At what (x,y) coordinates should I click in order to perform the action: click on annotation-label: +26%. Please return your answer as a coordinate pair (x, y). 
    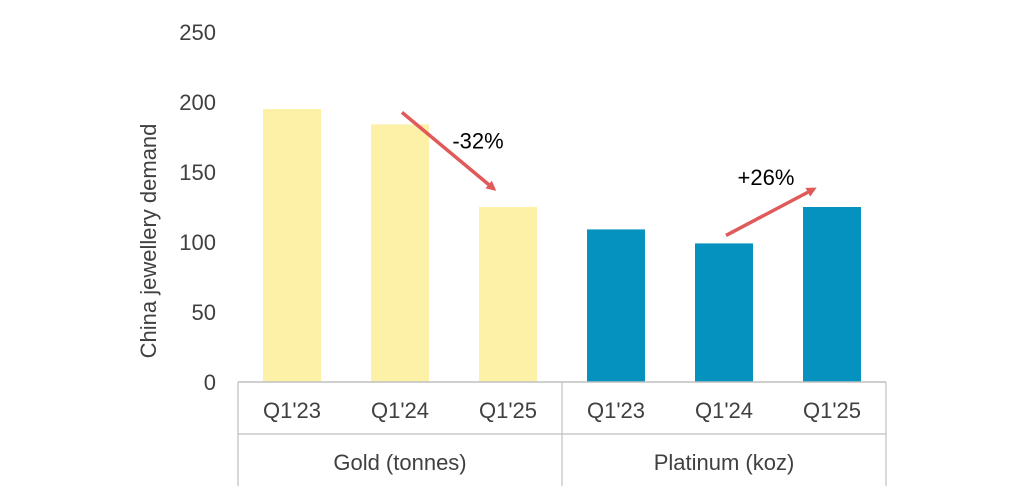
    Looking at the image, I should click on (766, 177).